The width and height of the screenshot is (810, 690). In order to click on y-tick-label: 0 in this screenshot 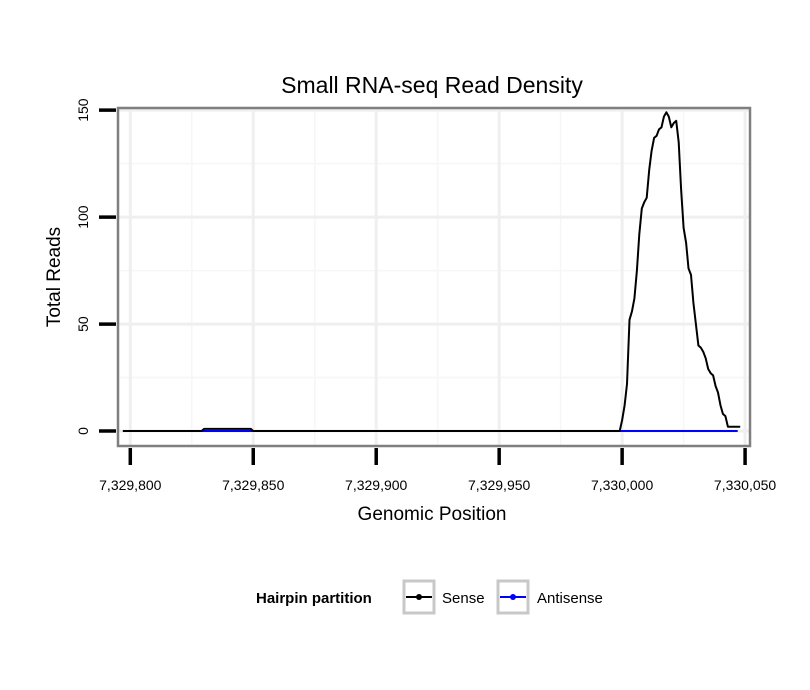, I will do `click(83, 431)`.